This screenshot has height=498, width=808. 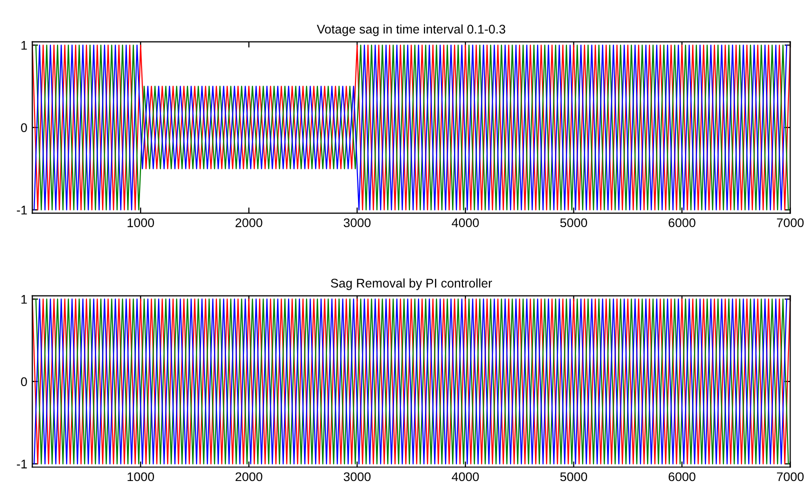 I want to click on chart-title: Sag Removal by PI controller, so click(x=411, y=284).